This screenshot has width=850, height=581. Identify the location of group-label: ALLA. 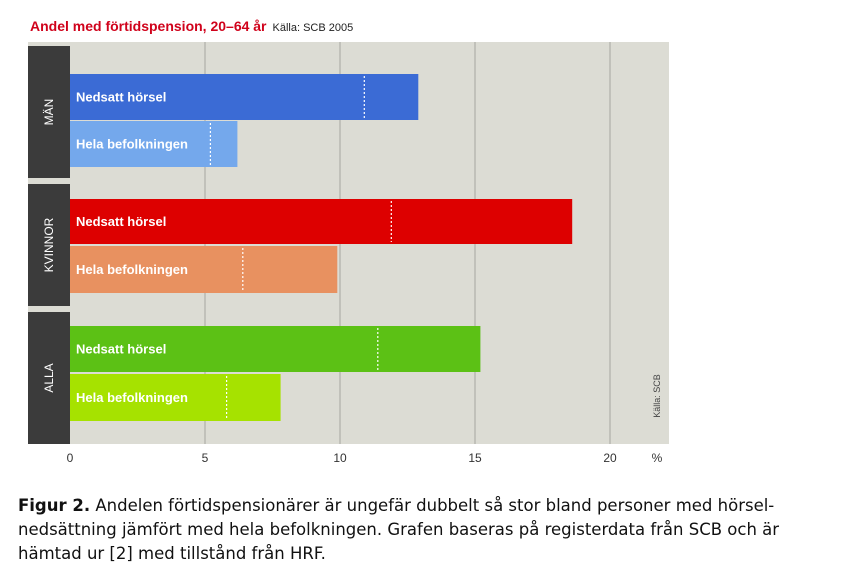
(49, 377).